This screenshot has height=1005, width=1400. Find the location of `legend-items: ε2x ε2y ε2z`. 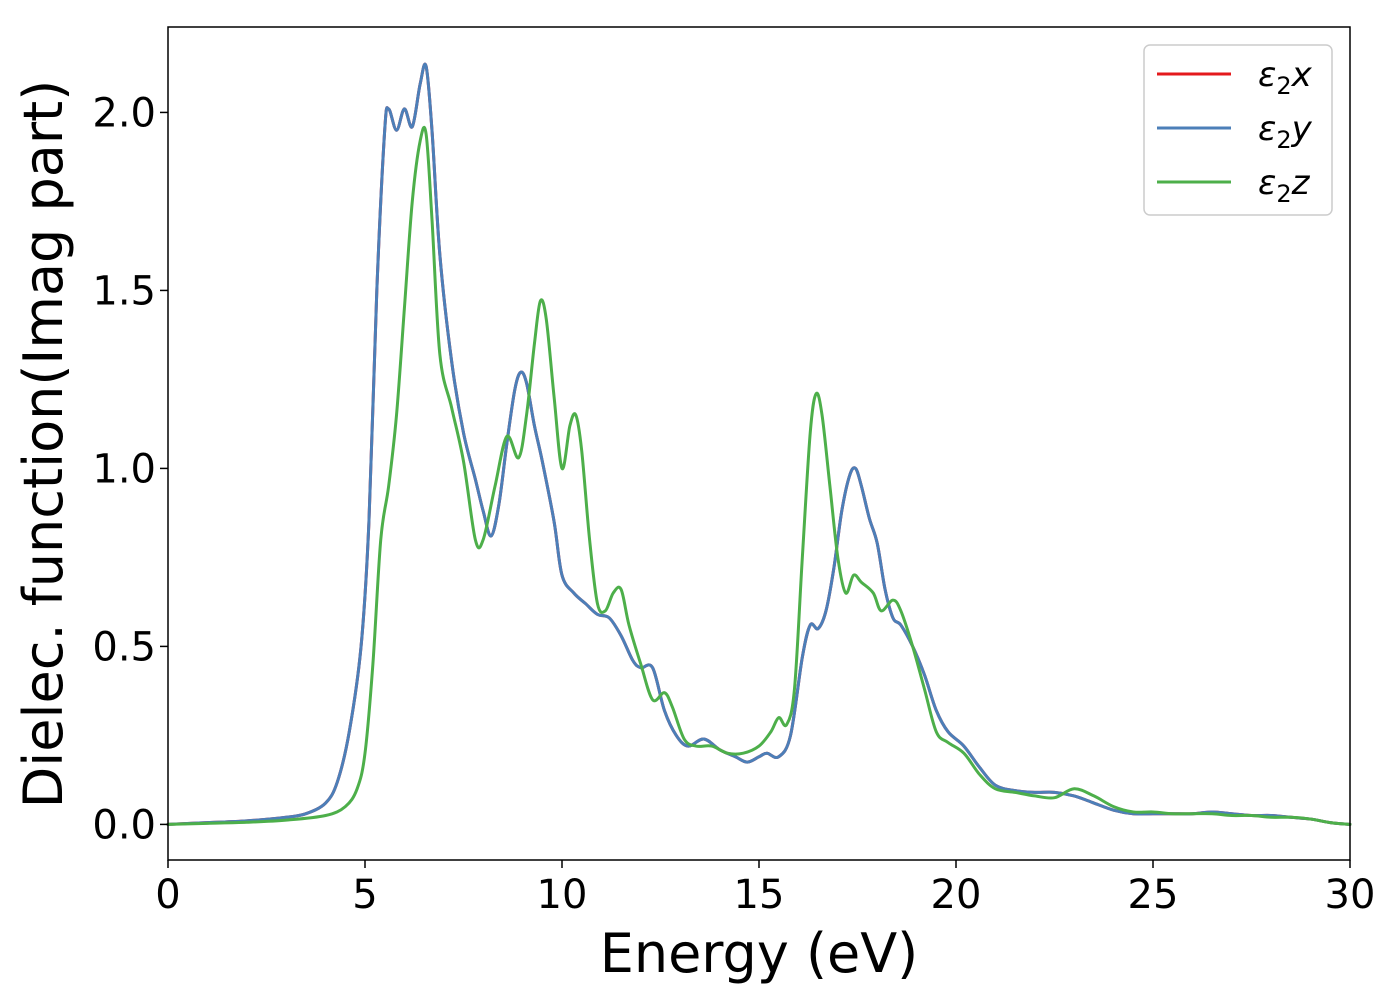

legend-items: ε2x ε2y ε2z is located at coordinates (1235, 131).